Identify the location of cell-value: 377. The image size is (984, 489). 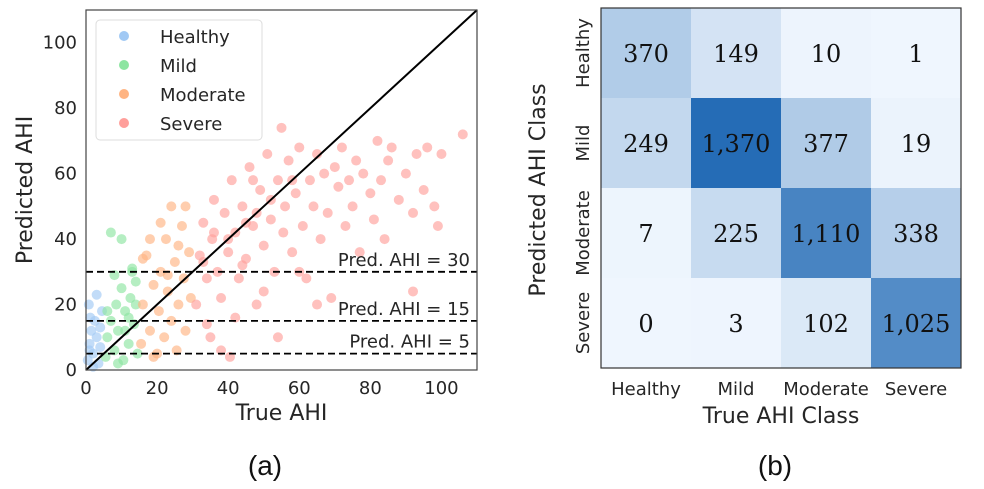
(826, 144).